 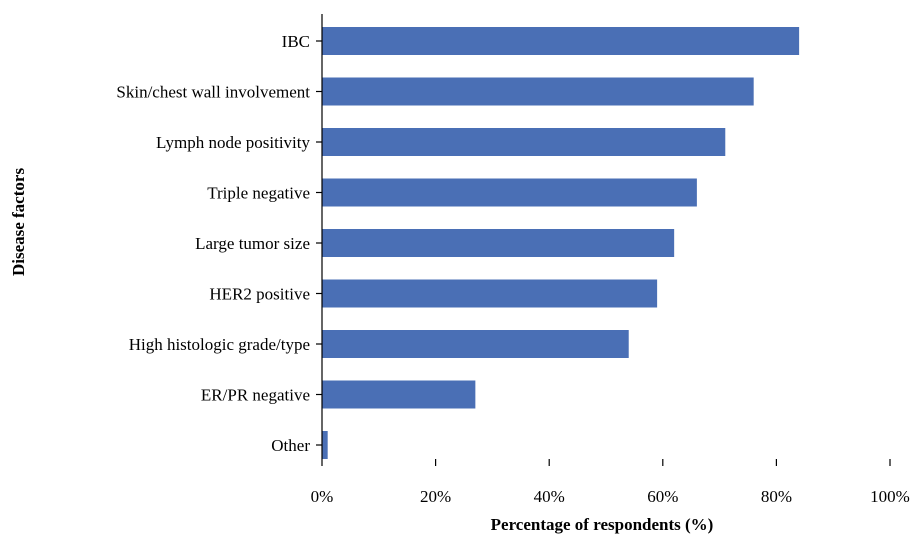 What do you see at coordinates (662, 496) in the screenshot?
I see `x-tick-label-3: 60%` at bounding box center [662, 496].